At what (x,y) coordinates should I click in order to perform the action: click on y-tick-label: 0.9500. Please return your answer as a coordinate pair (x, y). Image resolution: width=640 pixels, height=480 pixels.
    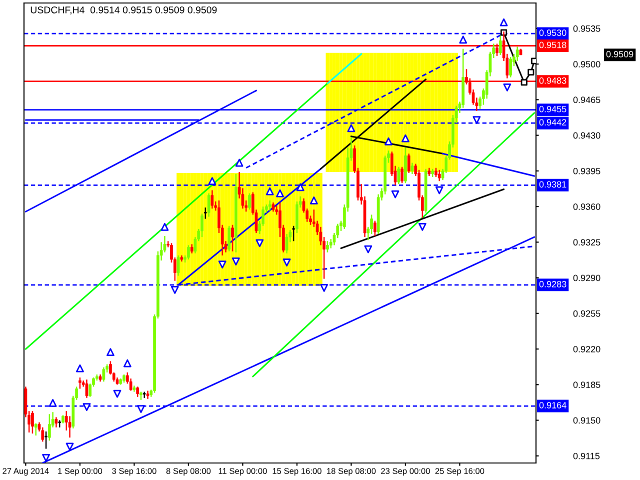
    Looking at the image, I should click on (586, 64).